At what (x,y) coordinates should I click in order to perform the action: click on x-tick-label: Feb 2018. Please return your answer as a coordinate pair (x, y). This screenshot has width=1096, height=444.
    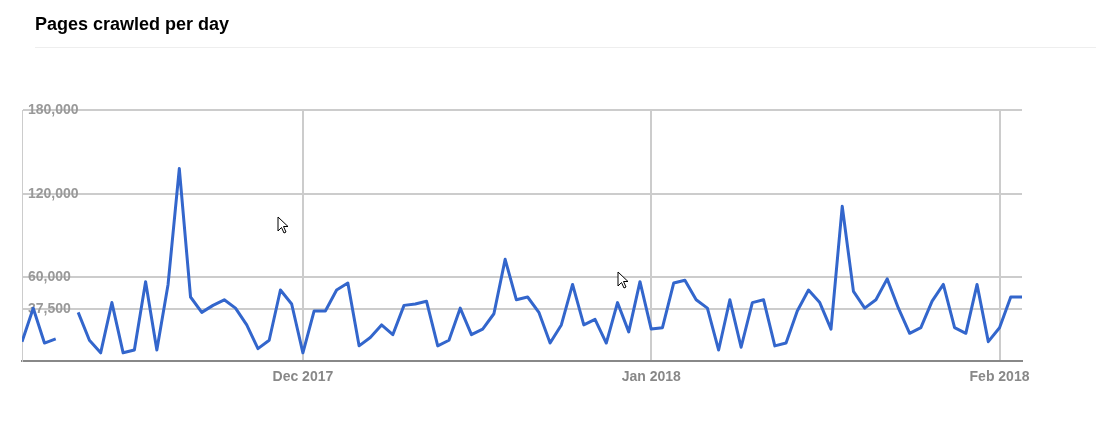
    Looking at the image, I should click on (999, 376).